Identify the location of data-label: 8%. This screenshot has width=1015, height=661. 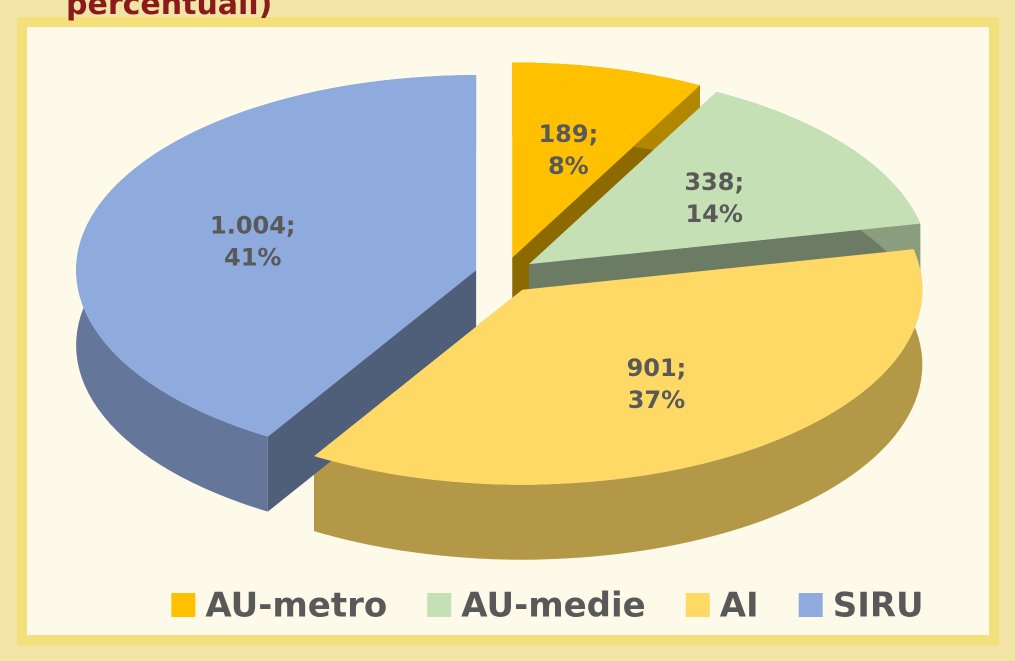
(568, 166).